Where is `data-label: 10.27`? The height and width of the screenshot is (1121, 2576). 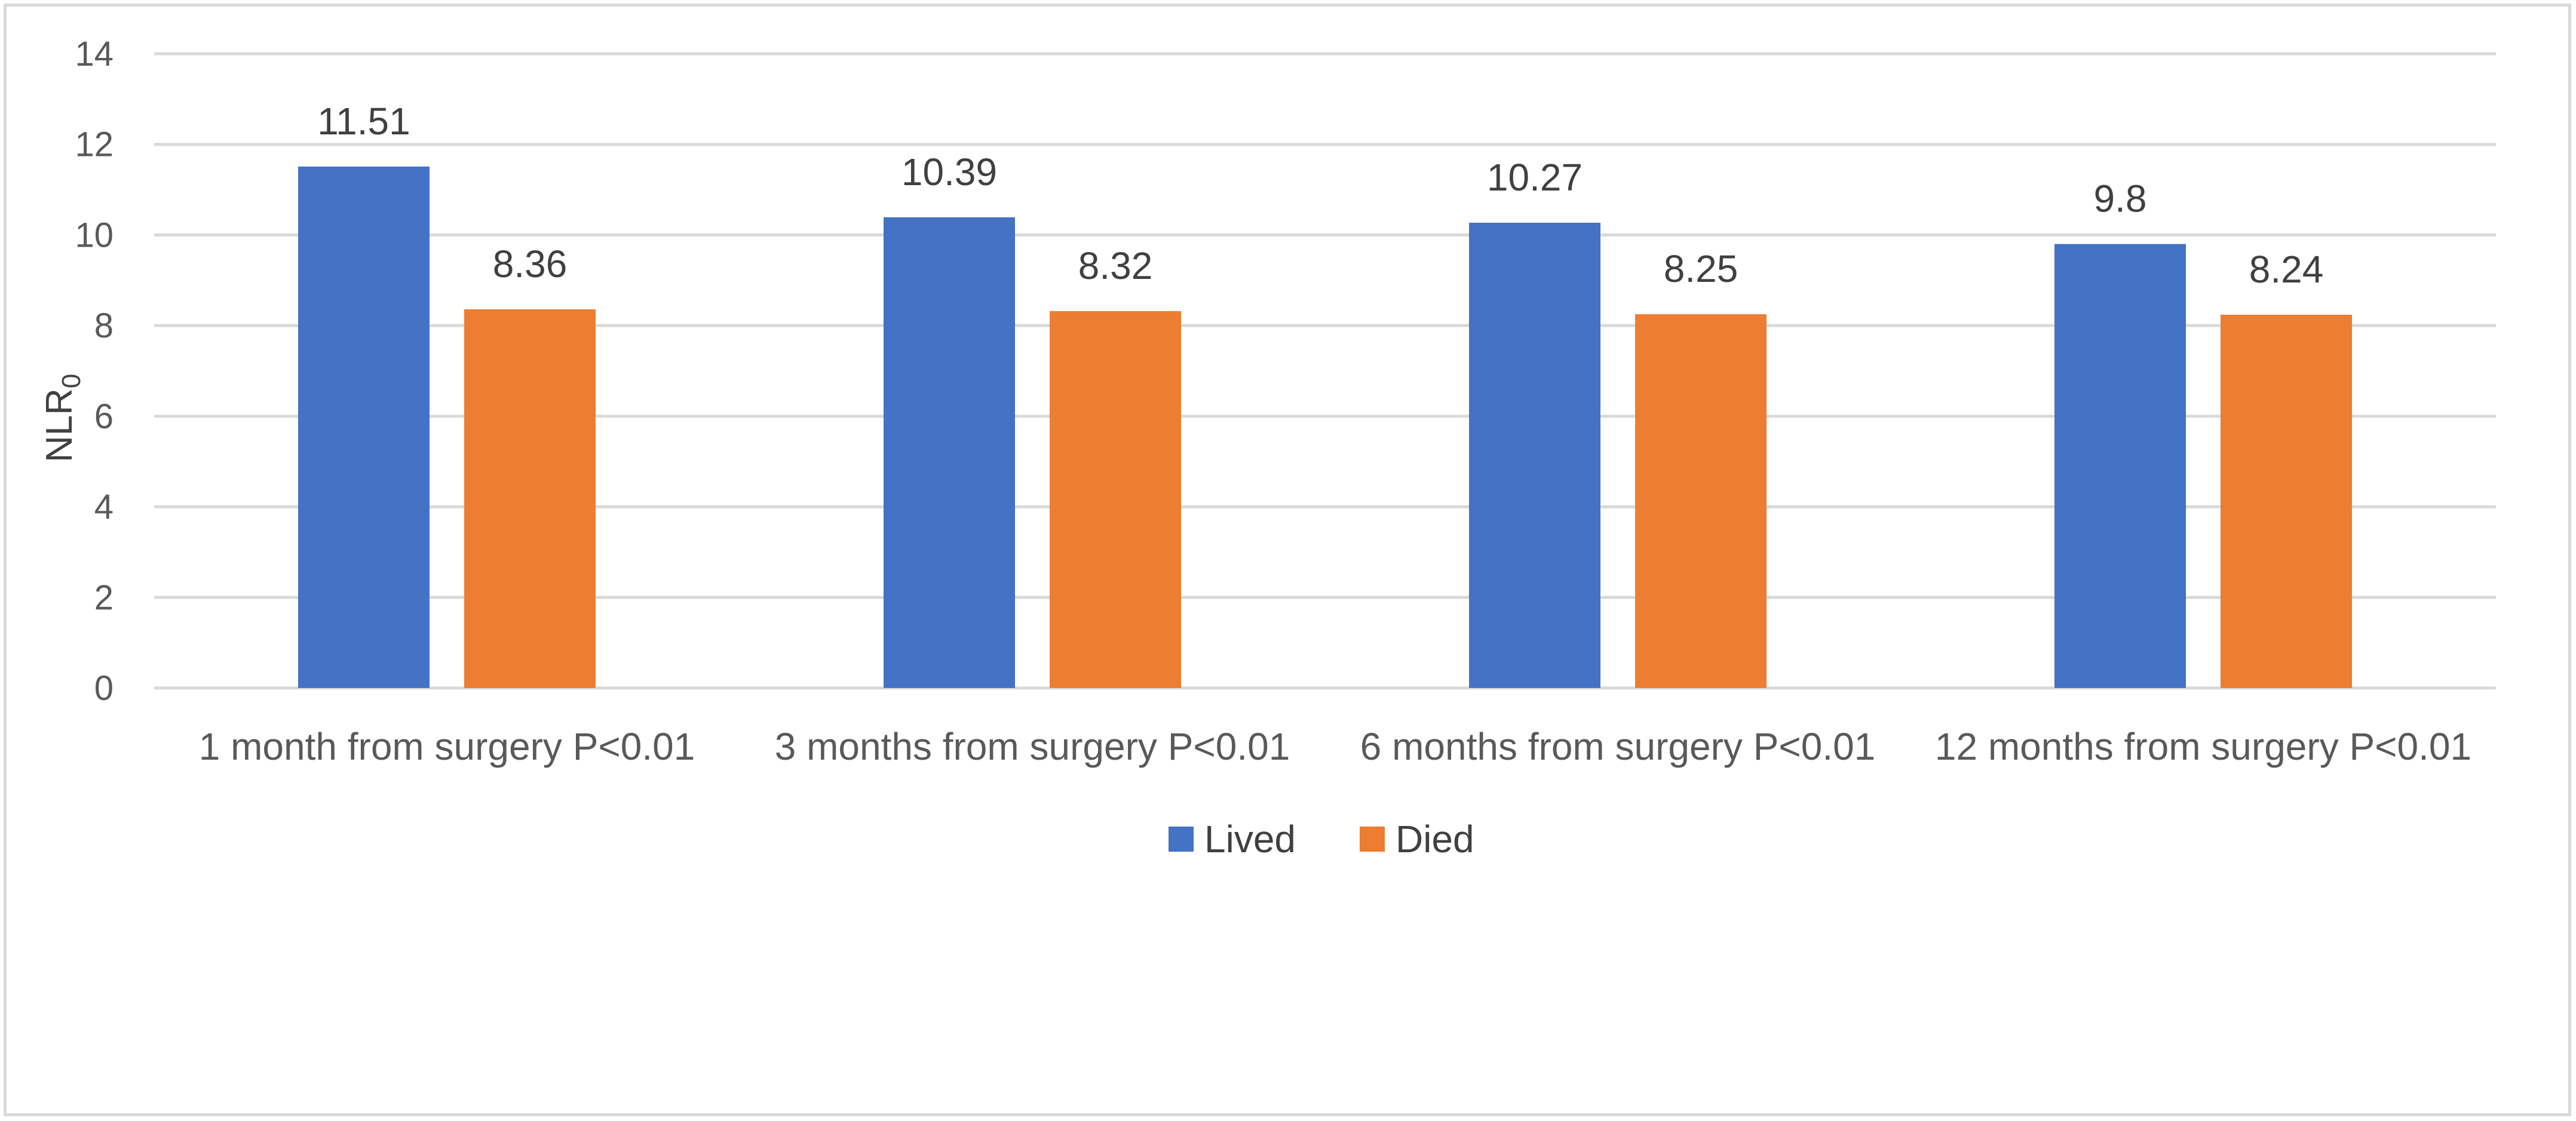 data-label: 10.27 is located at coordinates (1535, 177).